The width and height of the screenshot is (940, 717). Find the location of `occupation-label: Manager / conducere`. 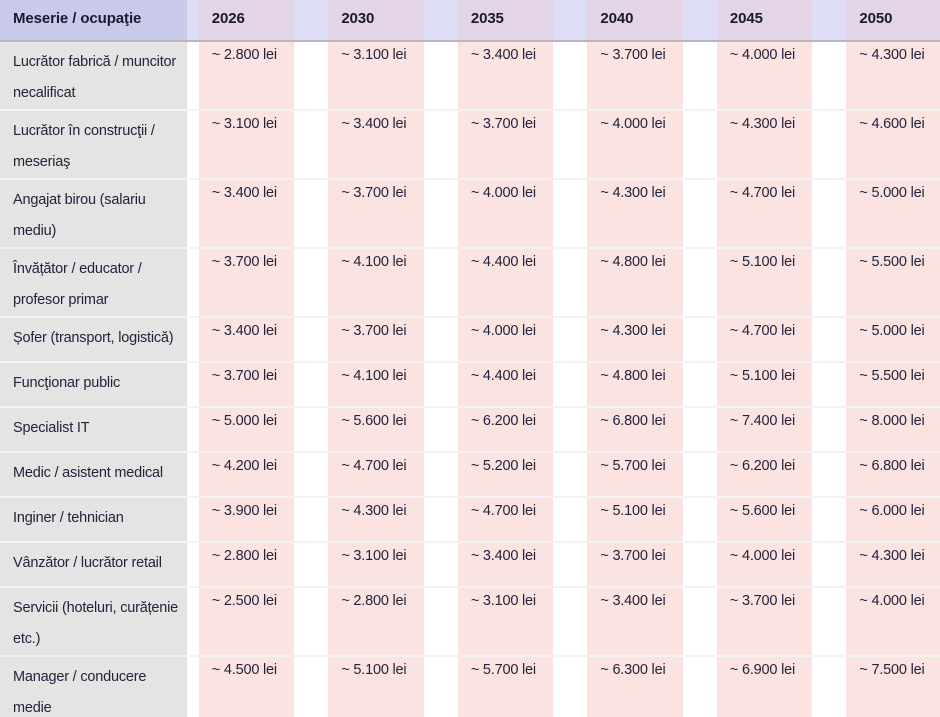

occupation-label: Manager / conducere is located at coordinates (80, 677).